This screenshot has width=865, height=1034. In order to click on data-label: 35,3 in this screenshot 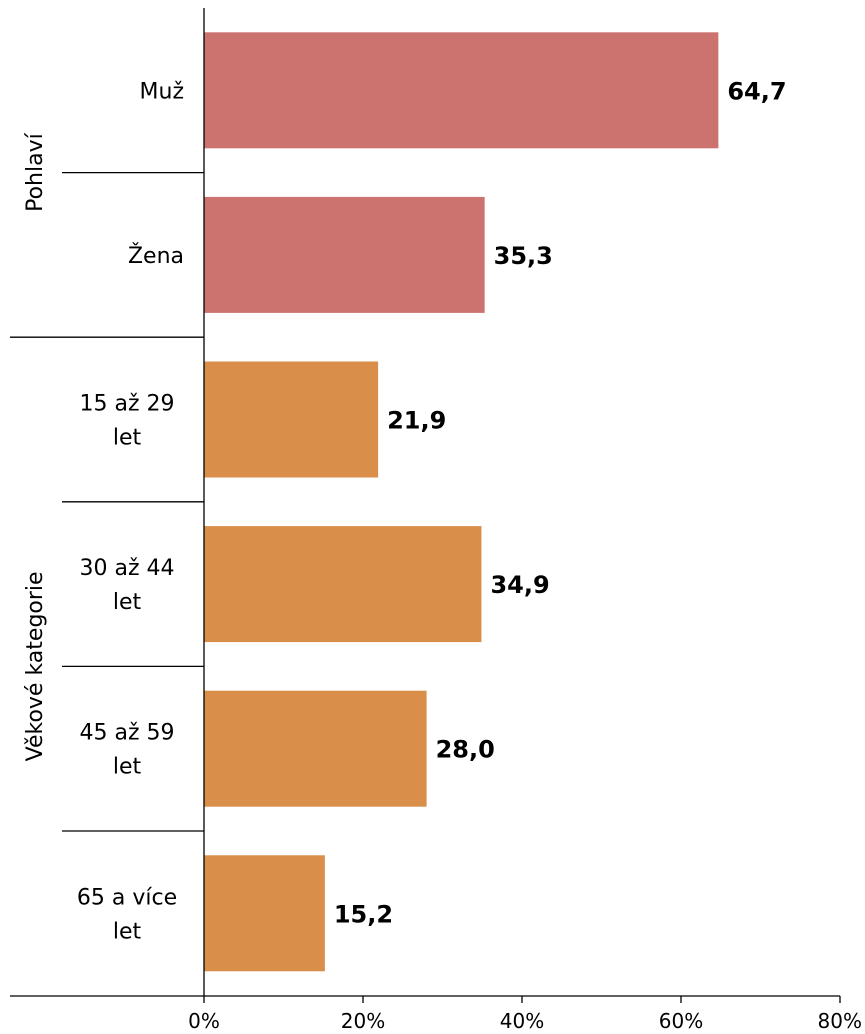, I will do `click(523, 256)`.